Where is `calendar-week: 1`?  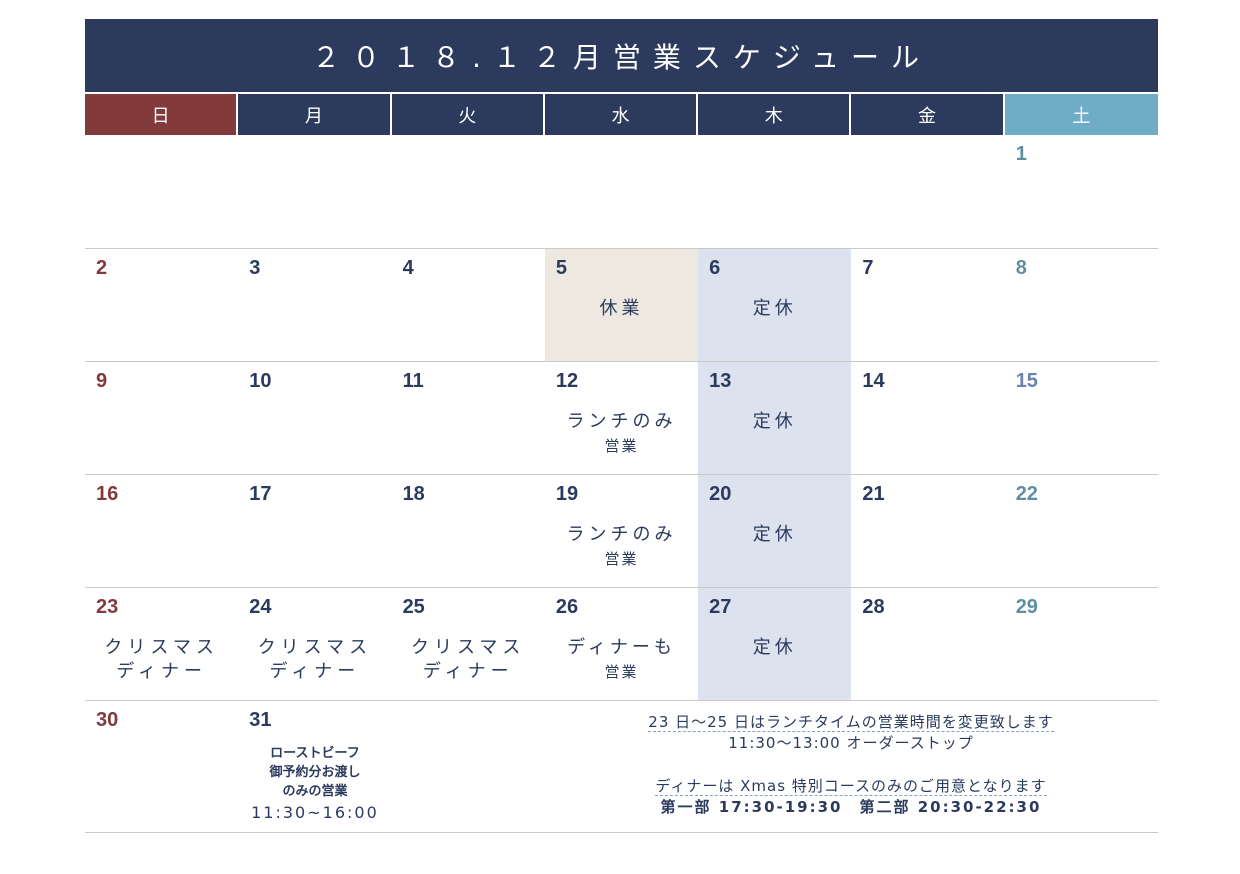
calendar-week: 1 is located at coordinates (621, 192).